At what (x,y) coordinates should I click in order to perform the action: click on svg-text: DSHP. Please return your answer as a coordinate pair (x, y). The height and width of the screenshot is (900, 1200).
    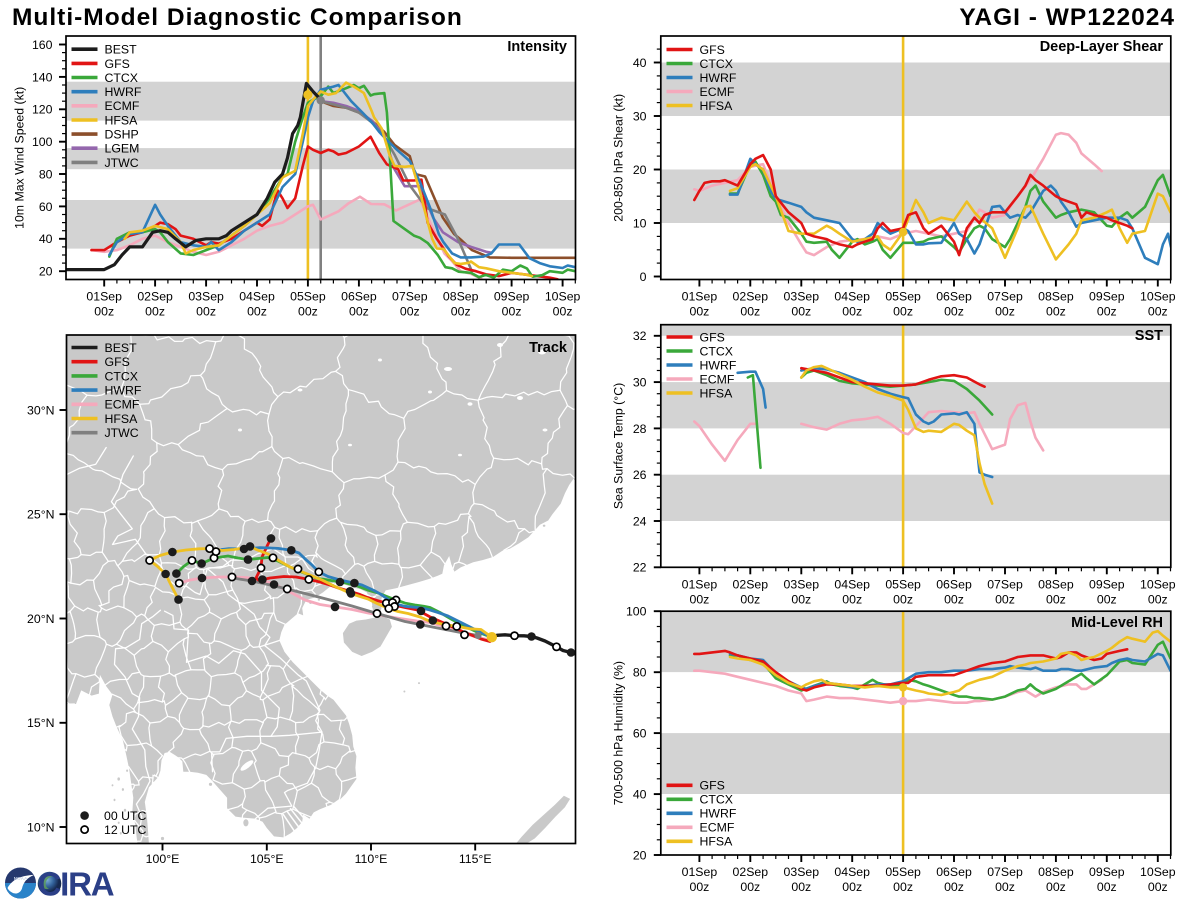
    Looking at the image, I should click on (122, 135).